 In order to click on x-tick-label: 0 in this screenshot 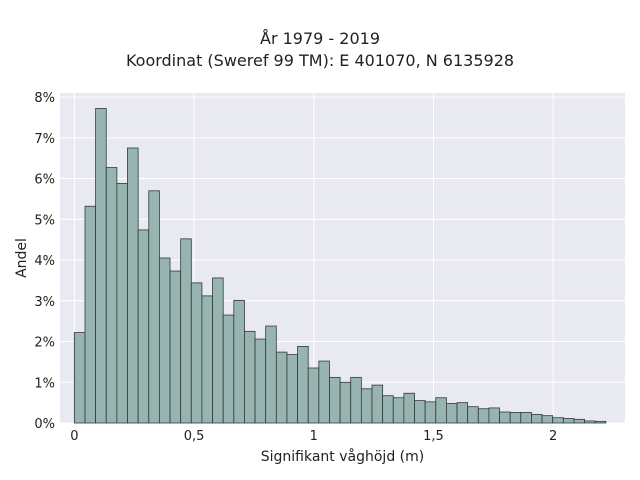, I will do `click(74, 436)`.